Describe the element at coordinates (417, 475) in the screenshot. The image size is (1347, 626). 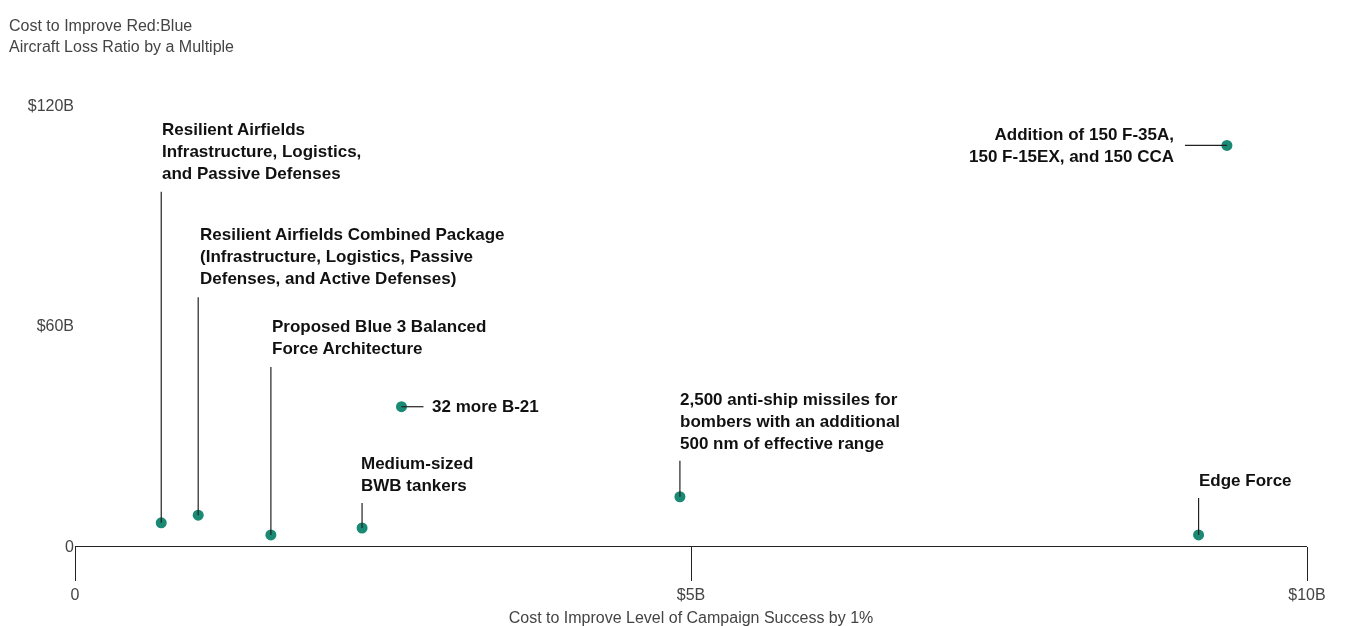
I see `annotation: Medium-sized BWB tankers` at that location.